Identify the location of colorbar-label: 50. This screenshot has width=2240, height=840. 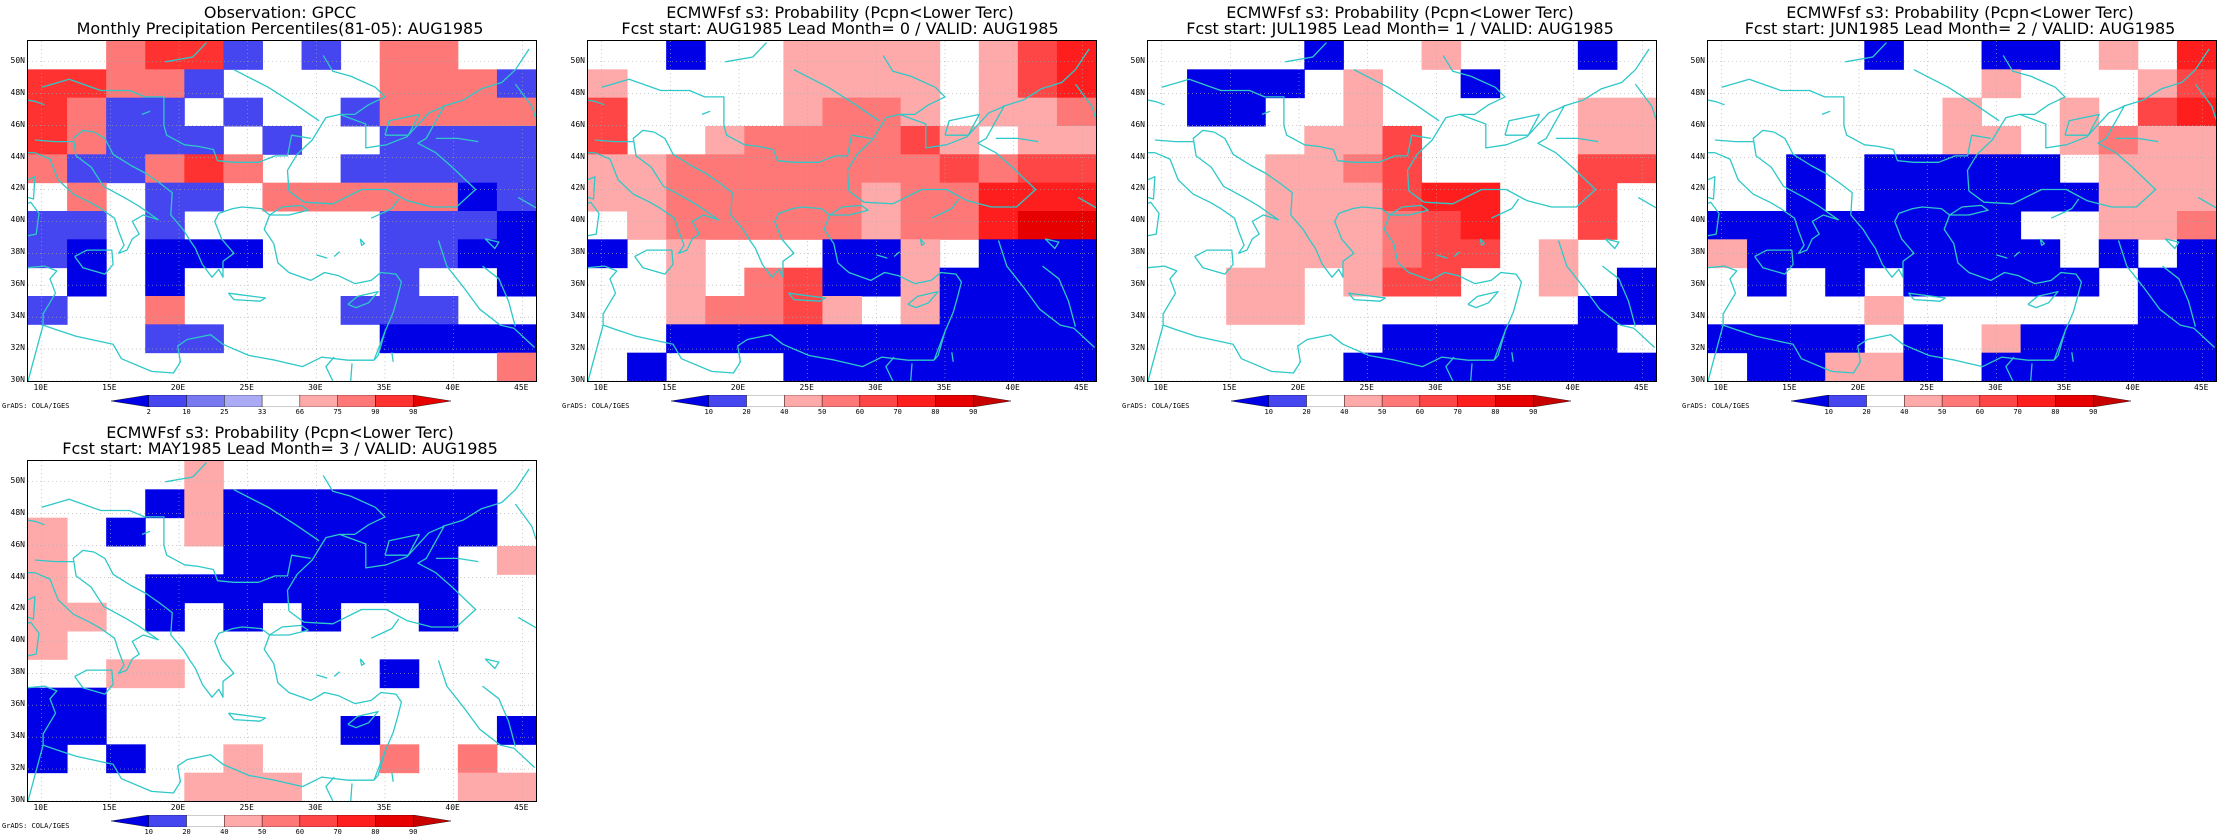
(822, 412).